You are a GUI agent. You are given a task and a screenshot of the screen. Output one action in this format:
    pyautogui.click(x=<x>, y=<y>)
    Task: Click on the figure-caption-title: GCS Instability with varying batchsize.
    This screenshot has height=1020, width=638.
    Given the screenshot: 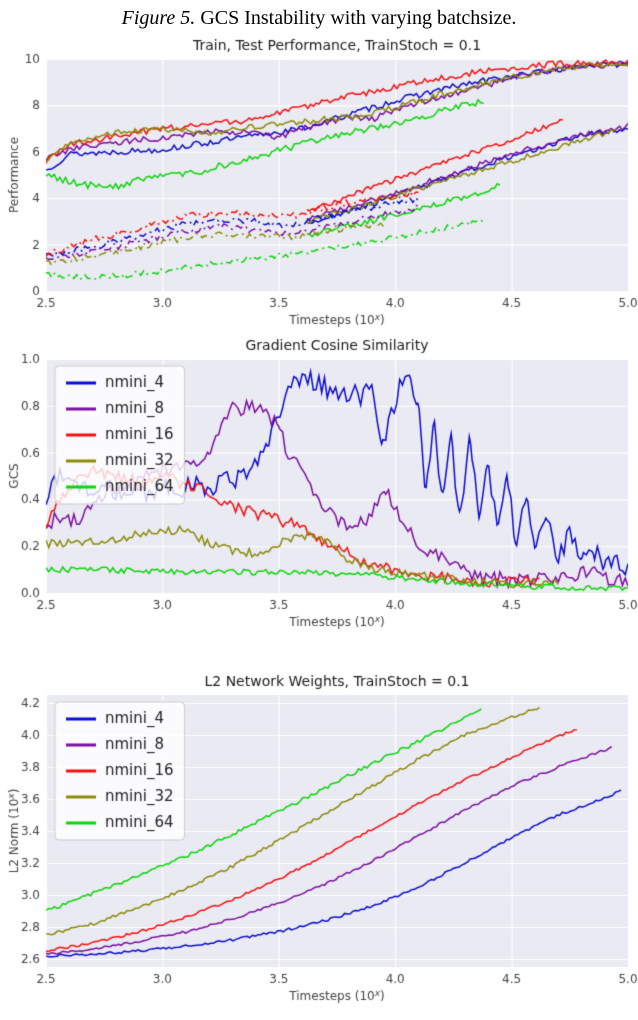 What is the action you would take?
    pyautogui.click(x=356, y=18)
    